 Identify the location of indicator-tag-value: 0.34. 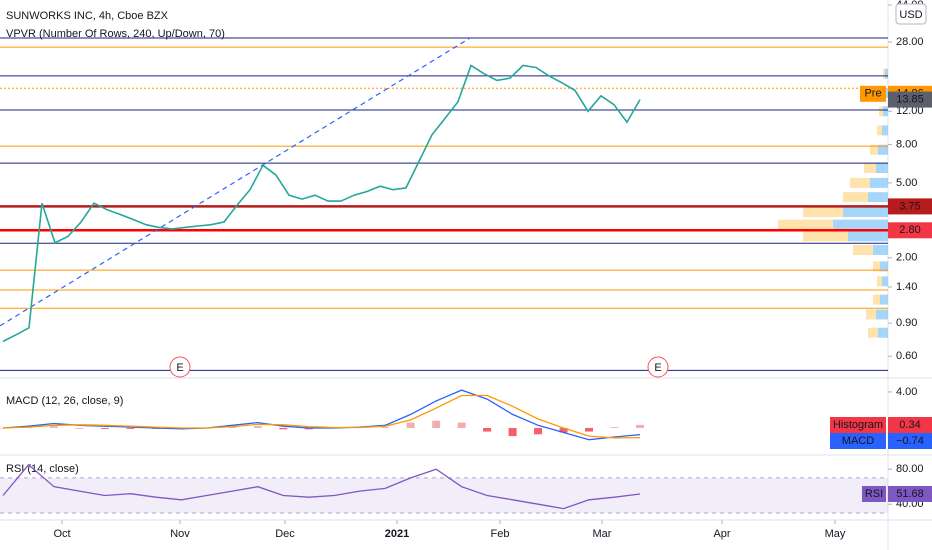
(909, 425).